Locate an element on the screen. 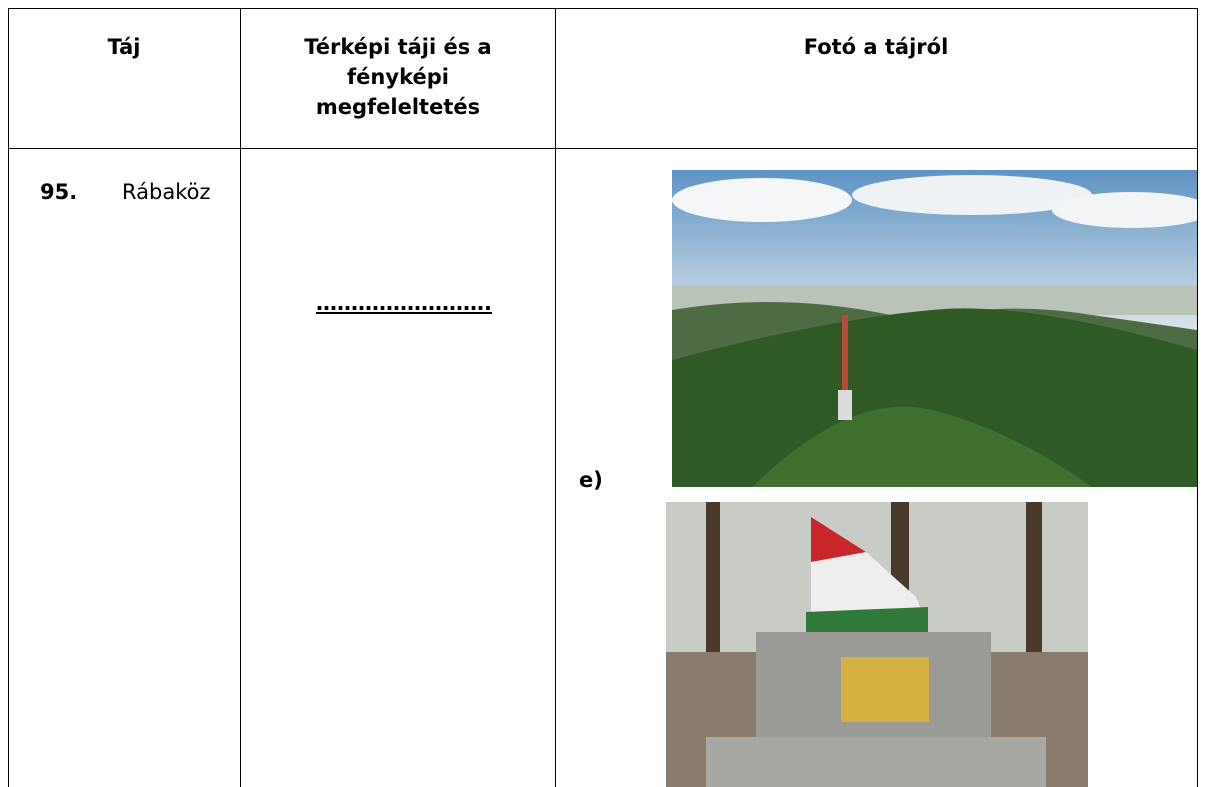  photo-stone is located at coordinates (877, 644).